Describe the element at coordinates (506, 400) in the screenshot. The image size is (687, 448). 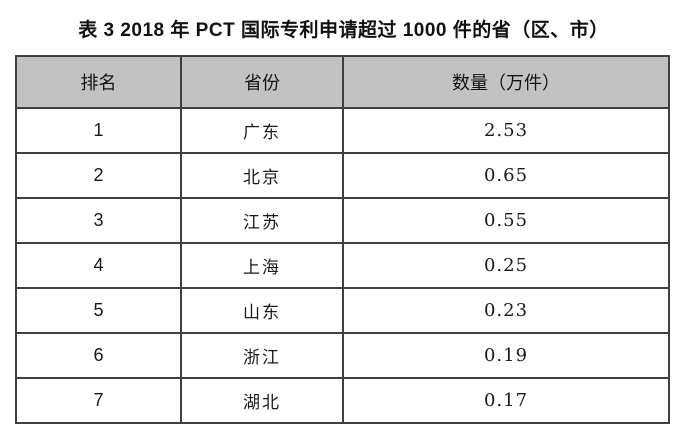
I see `quantity-cell: 0.17` at that location.